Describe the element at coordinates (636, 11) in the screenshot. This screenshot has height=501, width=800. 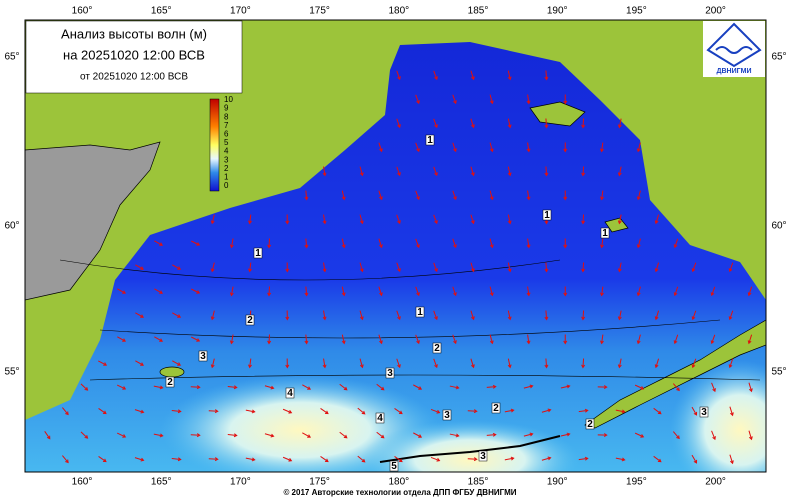
I see `longitude-label: 195°` at that location.